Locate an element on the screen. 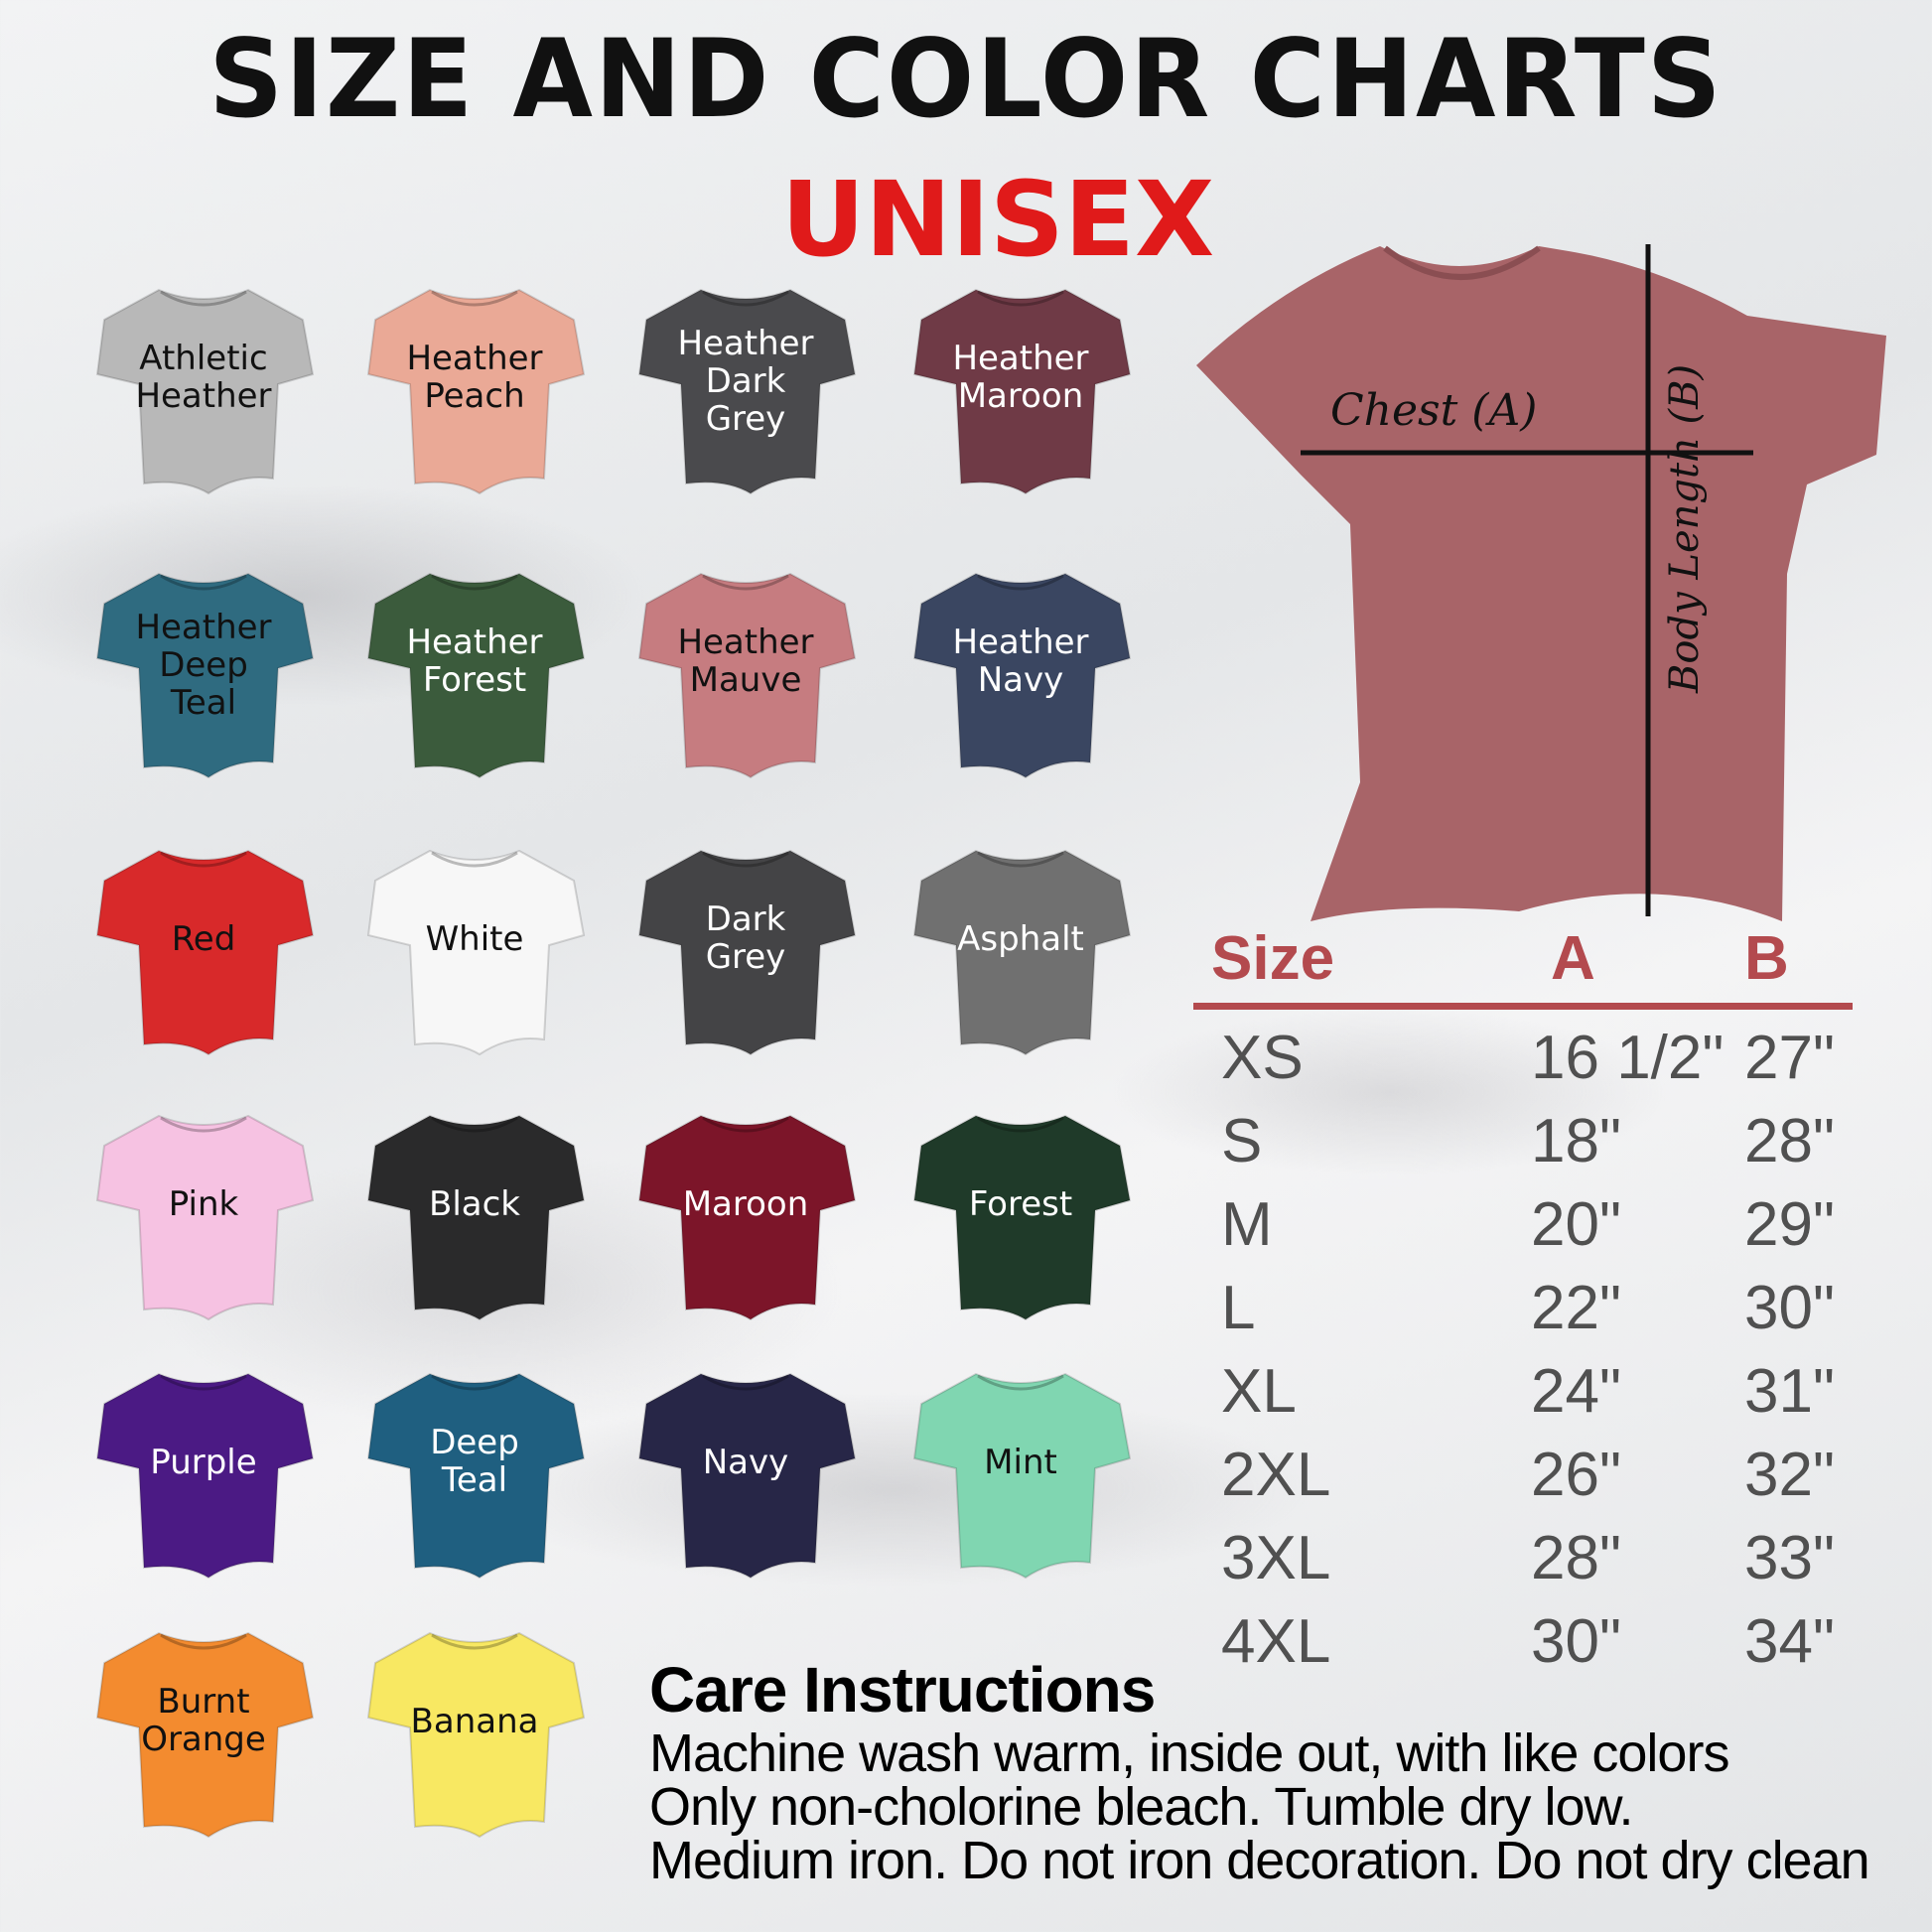  color-swatch: Heather Maroon is located at coordinates (1021, 394).